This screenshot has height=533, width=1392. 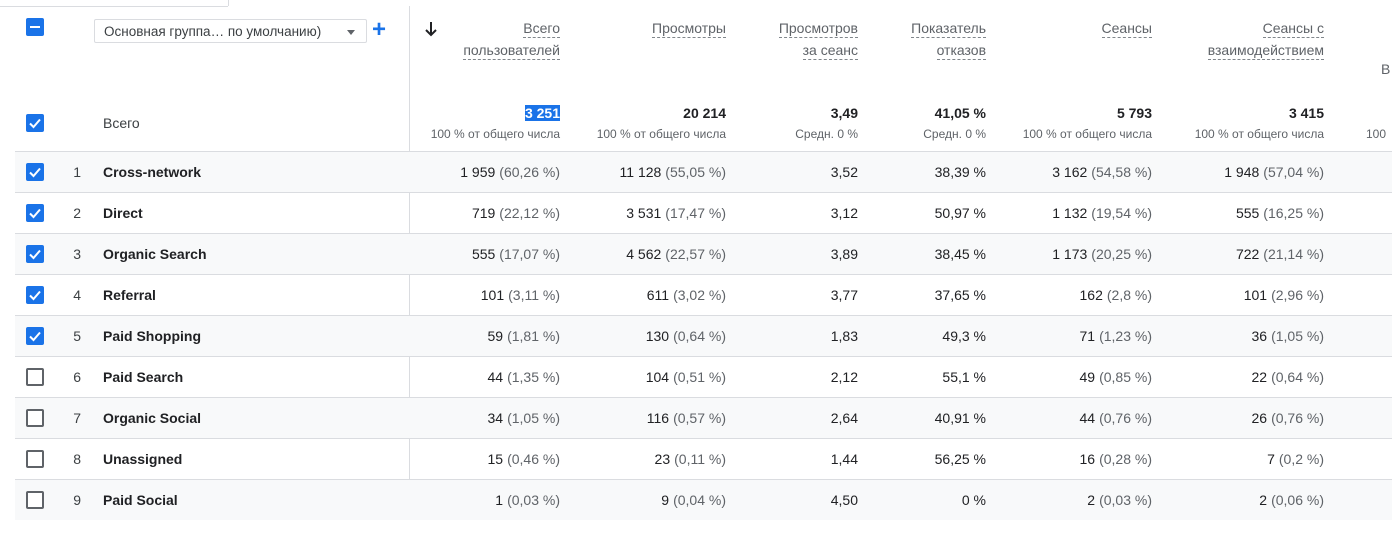 What do you see at coordinates (657, 336) in the screenshot?
I see `metric-value: 130` at bounding box center [657, 336].